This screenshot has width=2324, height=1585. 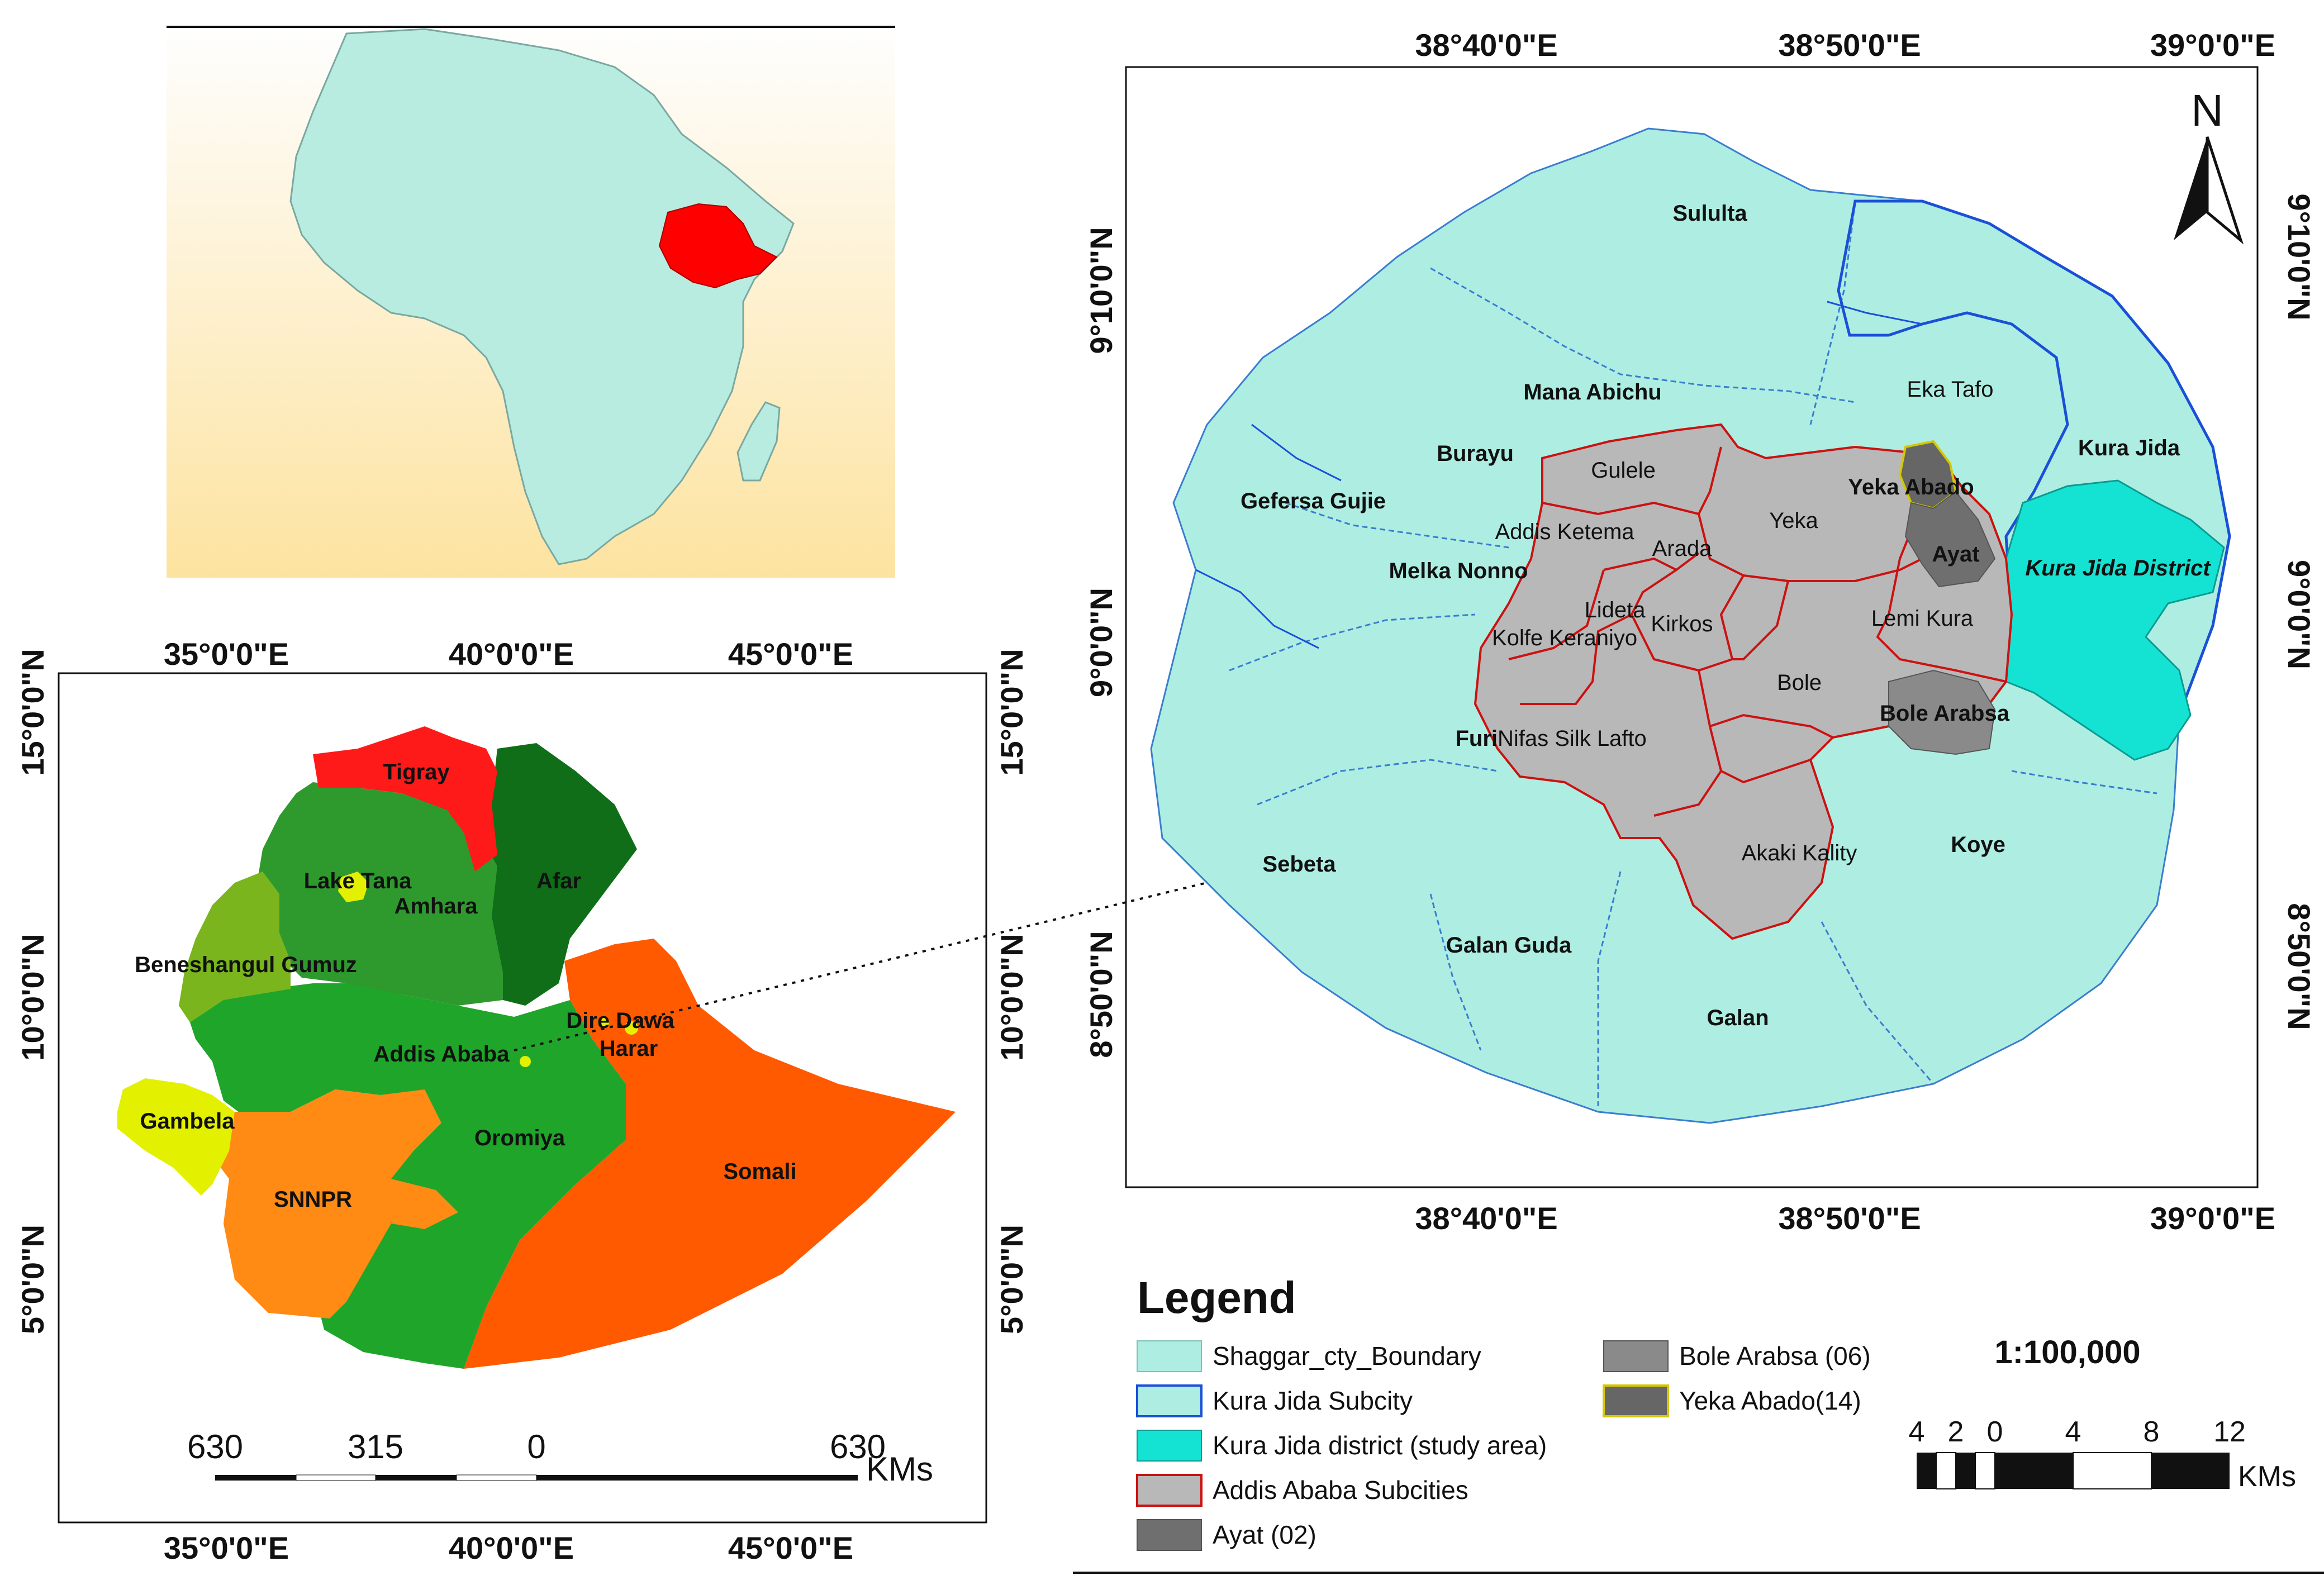 What do you see at coordinates (1572, 739) in the screenshot?
I see `label-nifas-silk-lafto: Nifas Silk Lafto` at bounding box center [1572, 739].